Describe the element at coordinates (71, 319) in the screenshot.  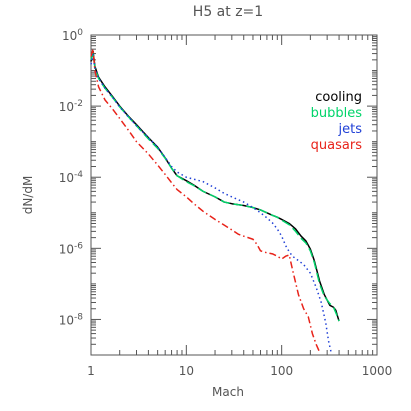
I see `y-tick-label: 10⁻⁸` at that location.